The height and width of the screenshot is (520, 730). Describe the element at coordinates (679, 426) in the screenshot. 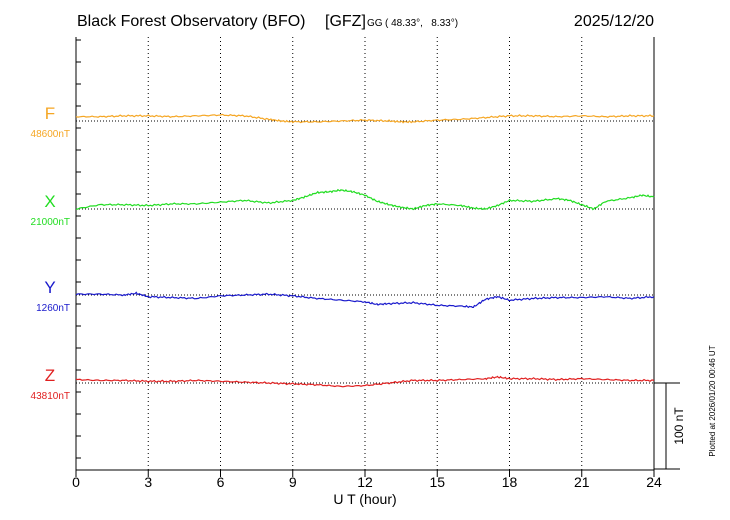

I see `scale-bar-label: 100 nT` at that location.